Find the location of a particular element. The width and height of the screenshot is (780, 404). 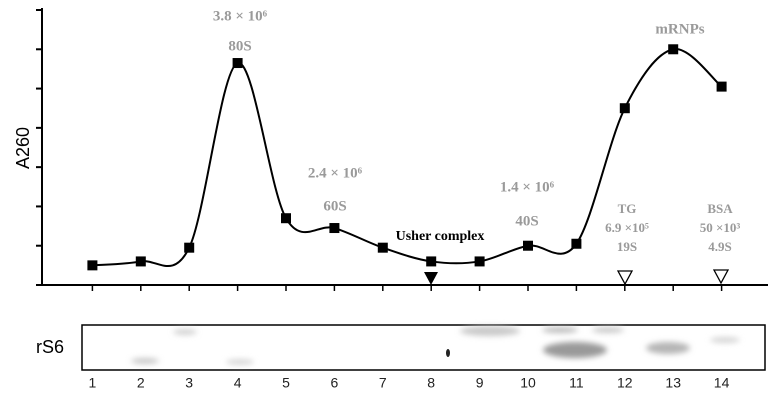

tg-marker is located at coordinates (625, 278).